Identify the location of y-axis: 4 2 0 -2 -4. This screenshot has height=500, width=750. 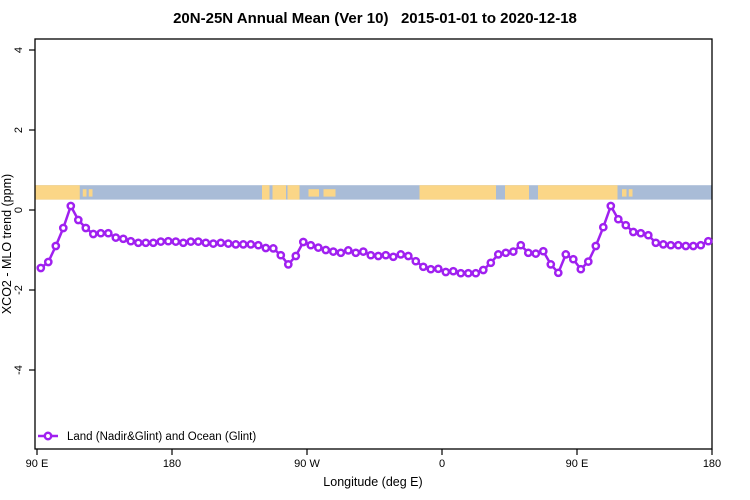
(24, 211).